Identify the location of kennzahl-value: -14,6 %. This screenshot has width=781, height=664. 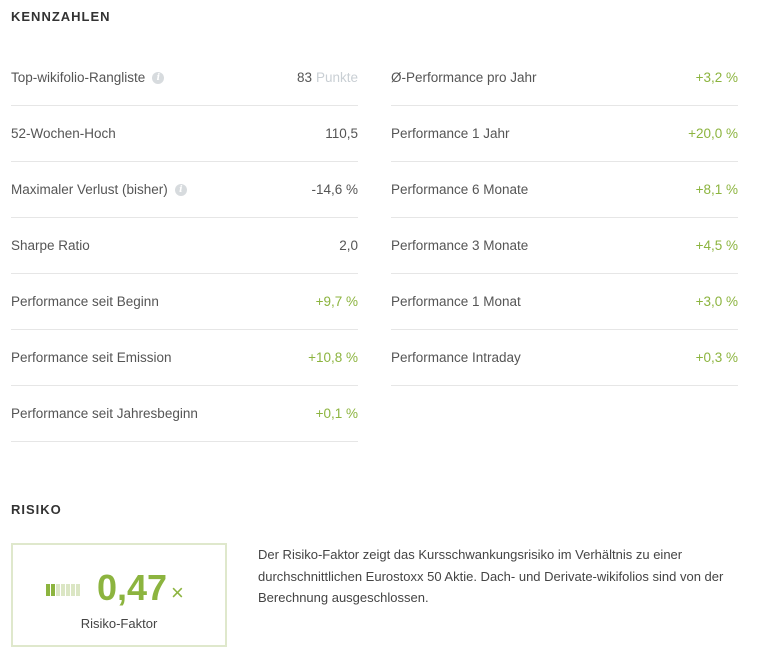
(334, 189).